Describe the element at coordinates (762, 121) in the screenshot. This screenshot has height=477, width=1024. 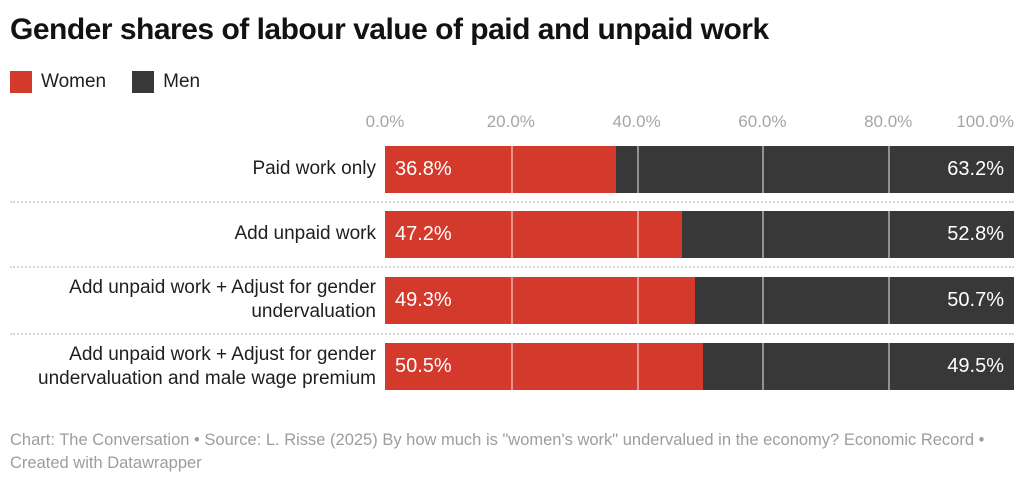
I see `axis-tick-60: 60.0%` at that location.